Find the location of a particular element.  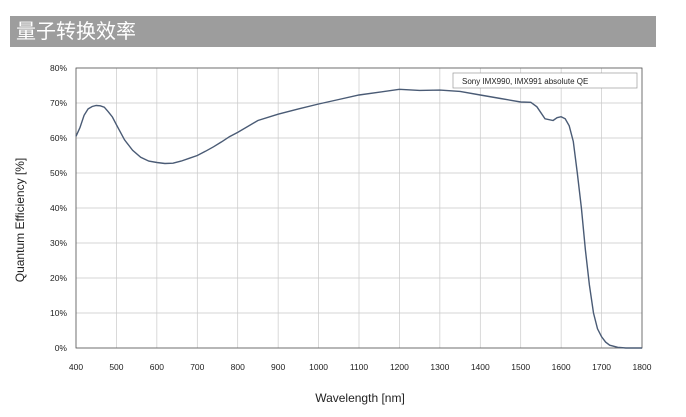

legend-box is located at coordinates (545, 80).